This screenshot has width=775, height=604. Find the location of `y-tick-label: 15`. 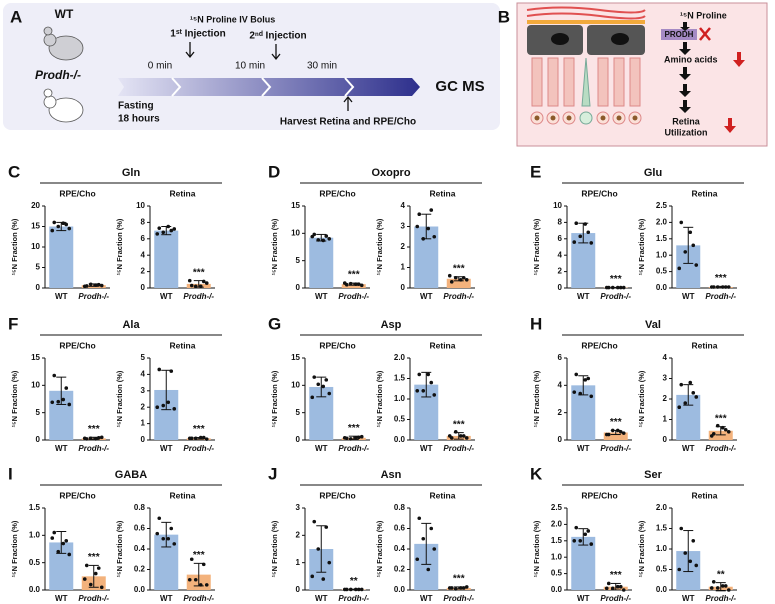

y-tick-label: 15 is located at coordinates (35, 357).